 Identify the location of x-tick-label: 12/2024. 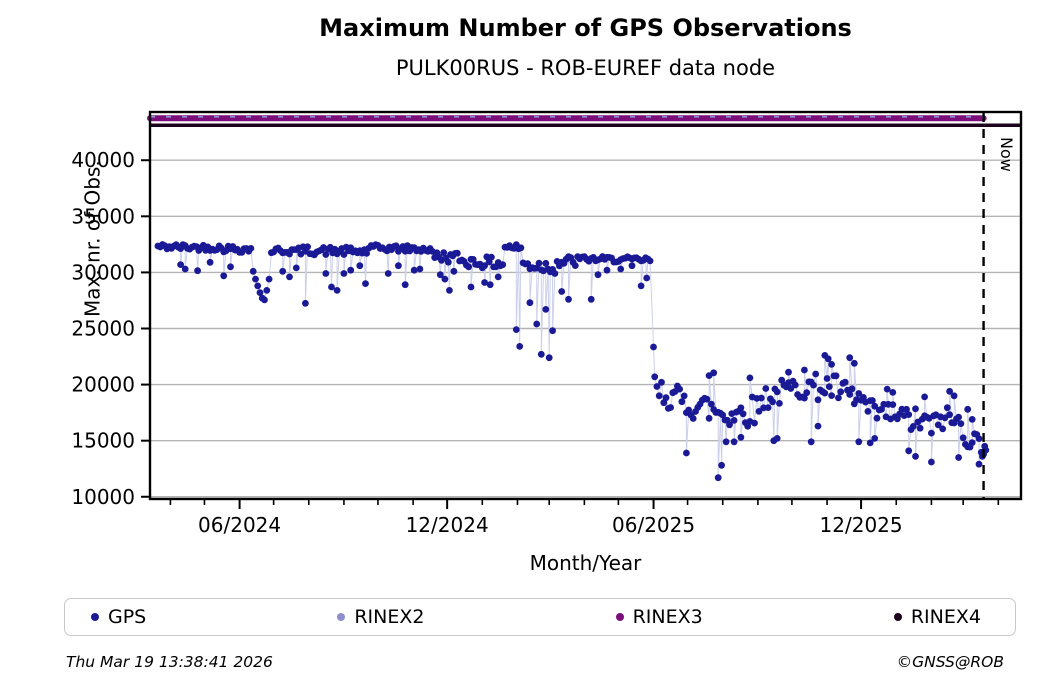
(447, 525).